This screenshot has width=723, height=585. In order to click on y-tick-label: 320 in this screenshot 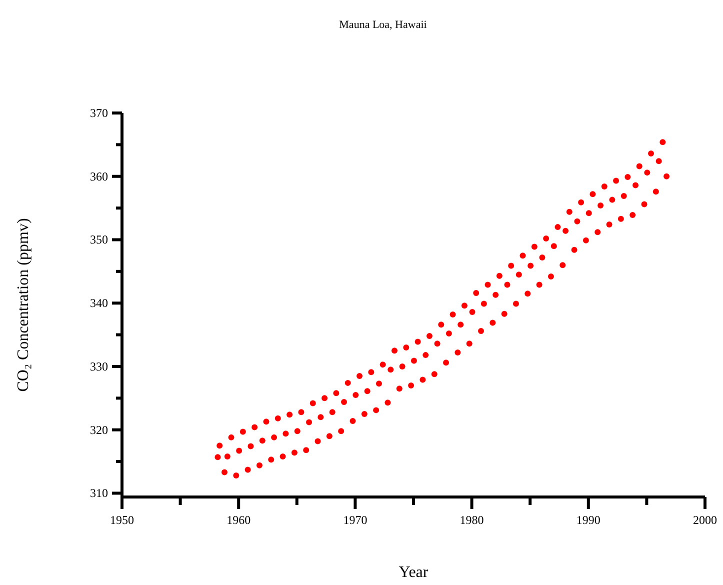, I will do `click(99, 429)`.